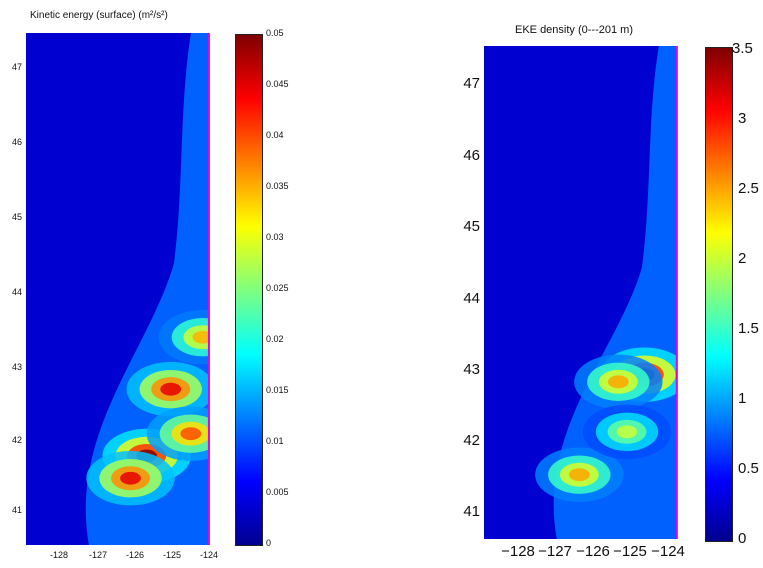 This screenshot has width=763, height=568. What do you see at coordinates (275, 237) in the screenshot?
I see `colorbar-tick-label: 0.03` at bounding box center [275, 237].